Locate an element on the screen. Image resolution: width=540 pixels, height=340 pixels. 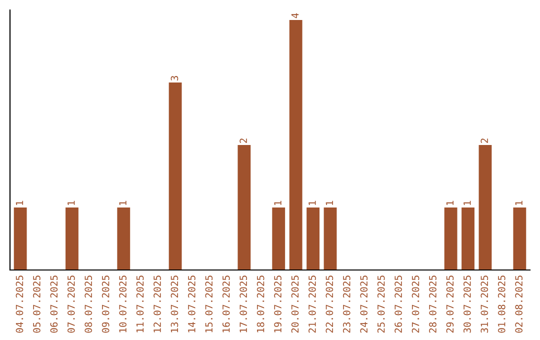
x-tick-label: 17.07.2025 is located at coordinates (244, 304).